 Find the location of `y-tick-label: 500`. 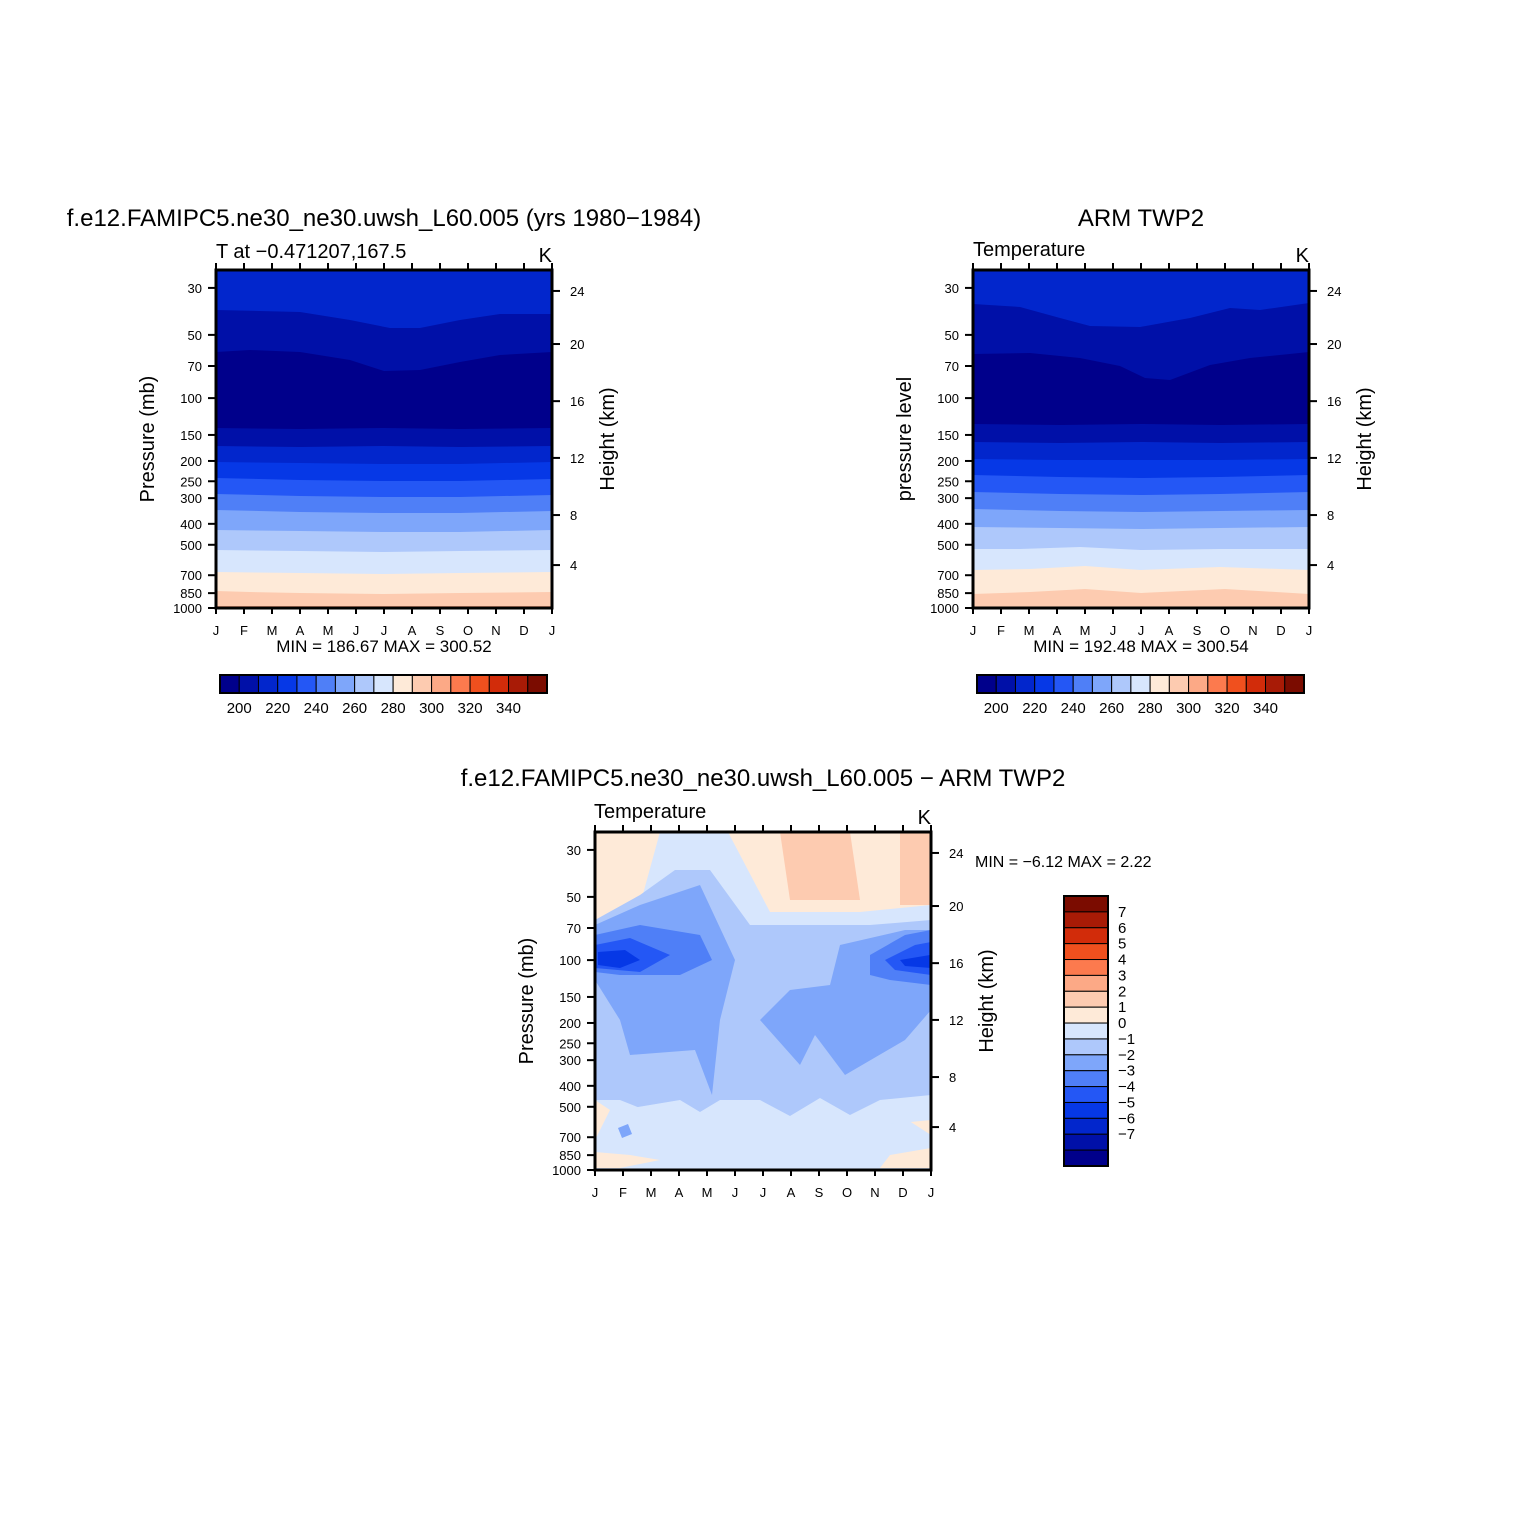

y-tick-label: 500 is located at coordinates (948, 545).